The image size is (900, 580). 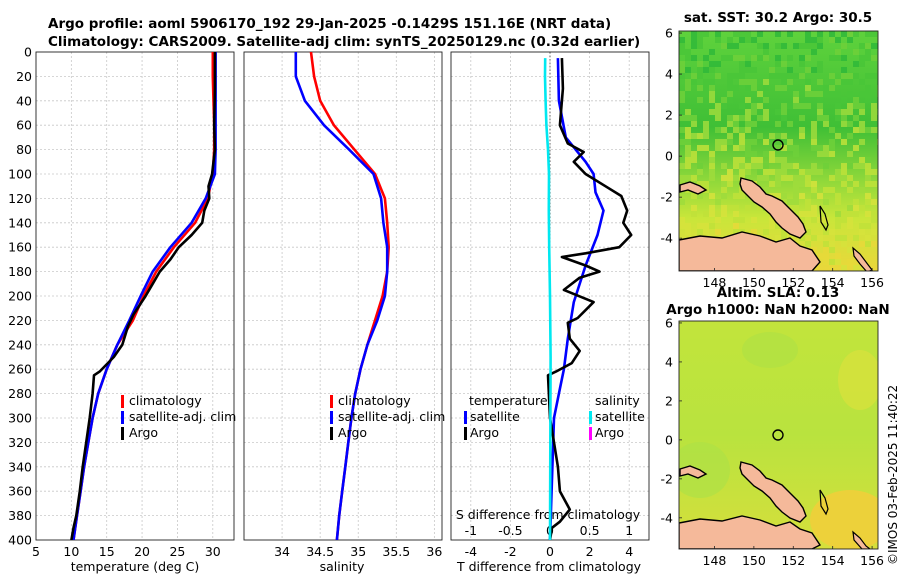 What do you see at coordinates (165, 400) in the screenshot?
I see `legend-climatology: climatology` at bounding box center [165, 400].